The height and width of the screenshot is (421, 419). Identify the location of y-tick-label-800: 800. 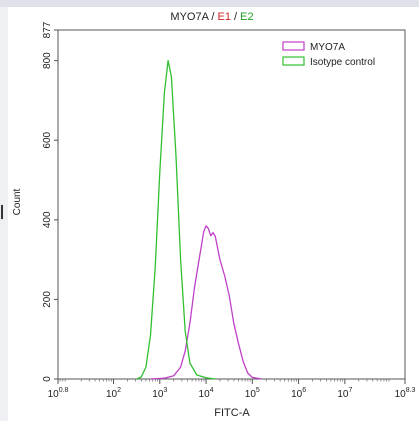
(47, 60).